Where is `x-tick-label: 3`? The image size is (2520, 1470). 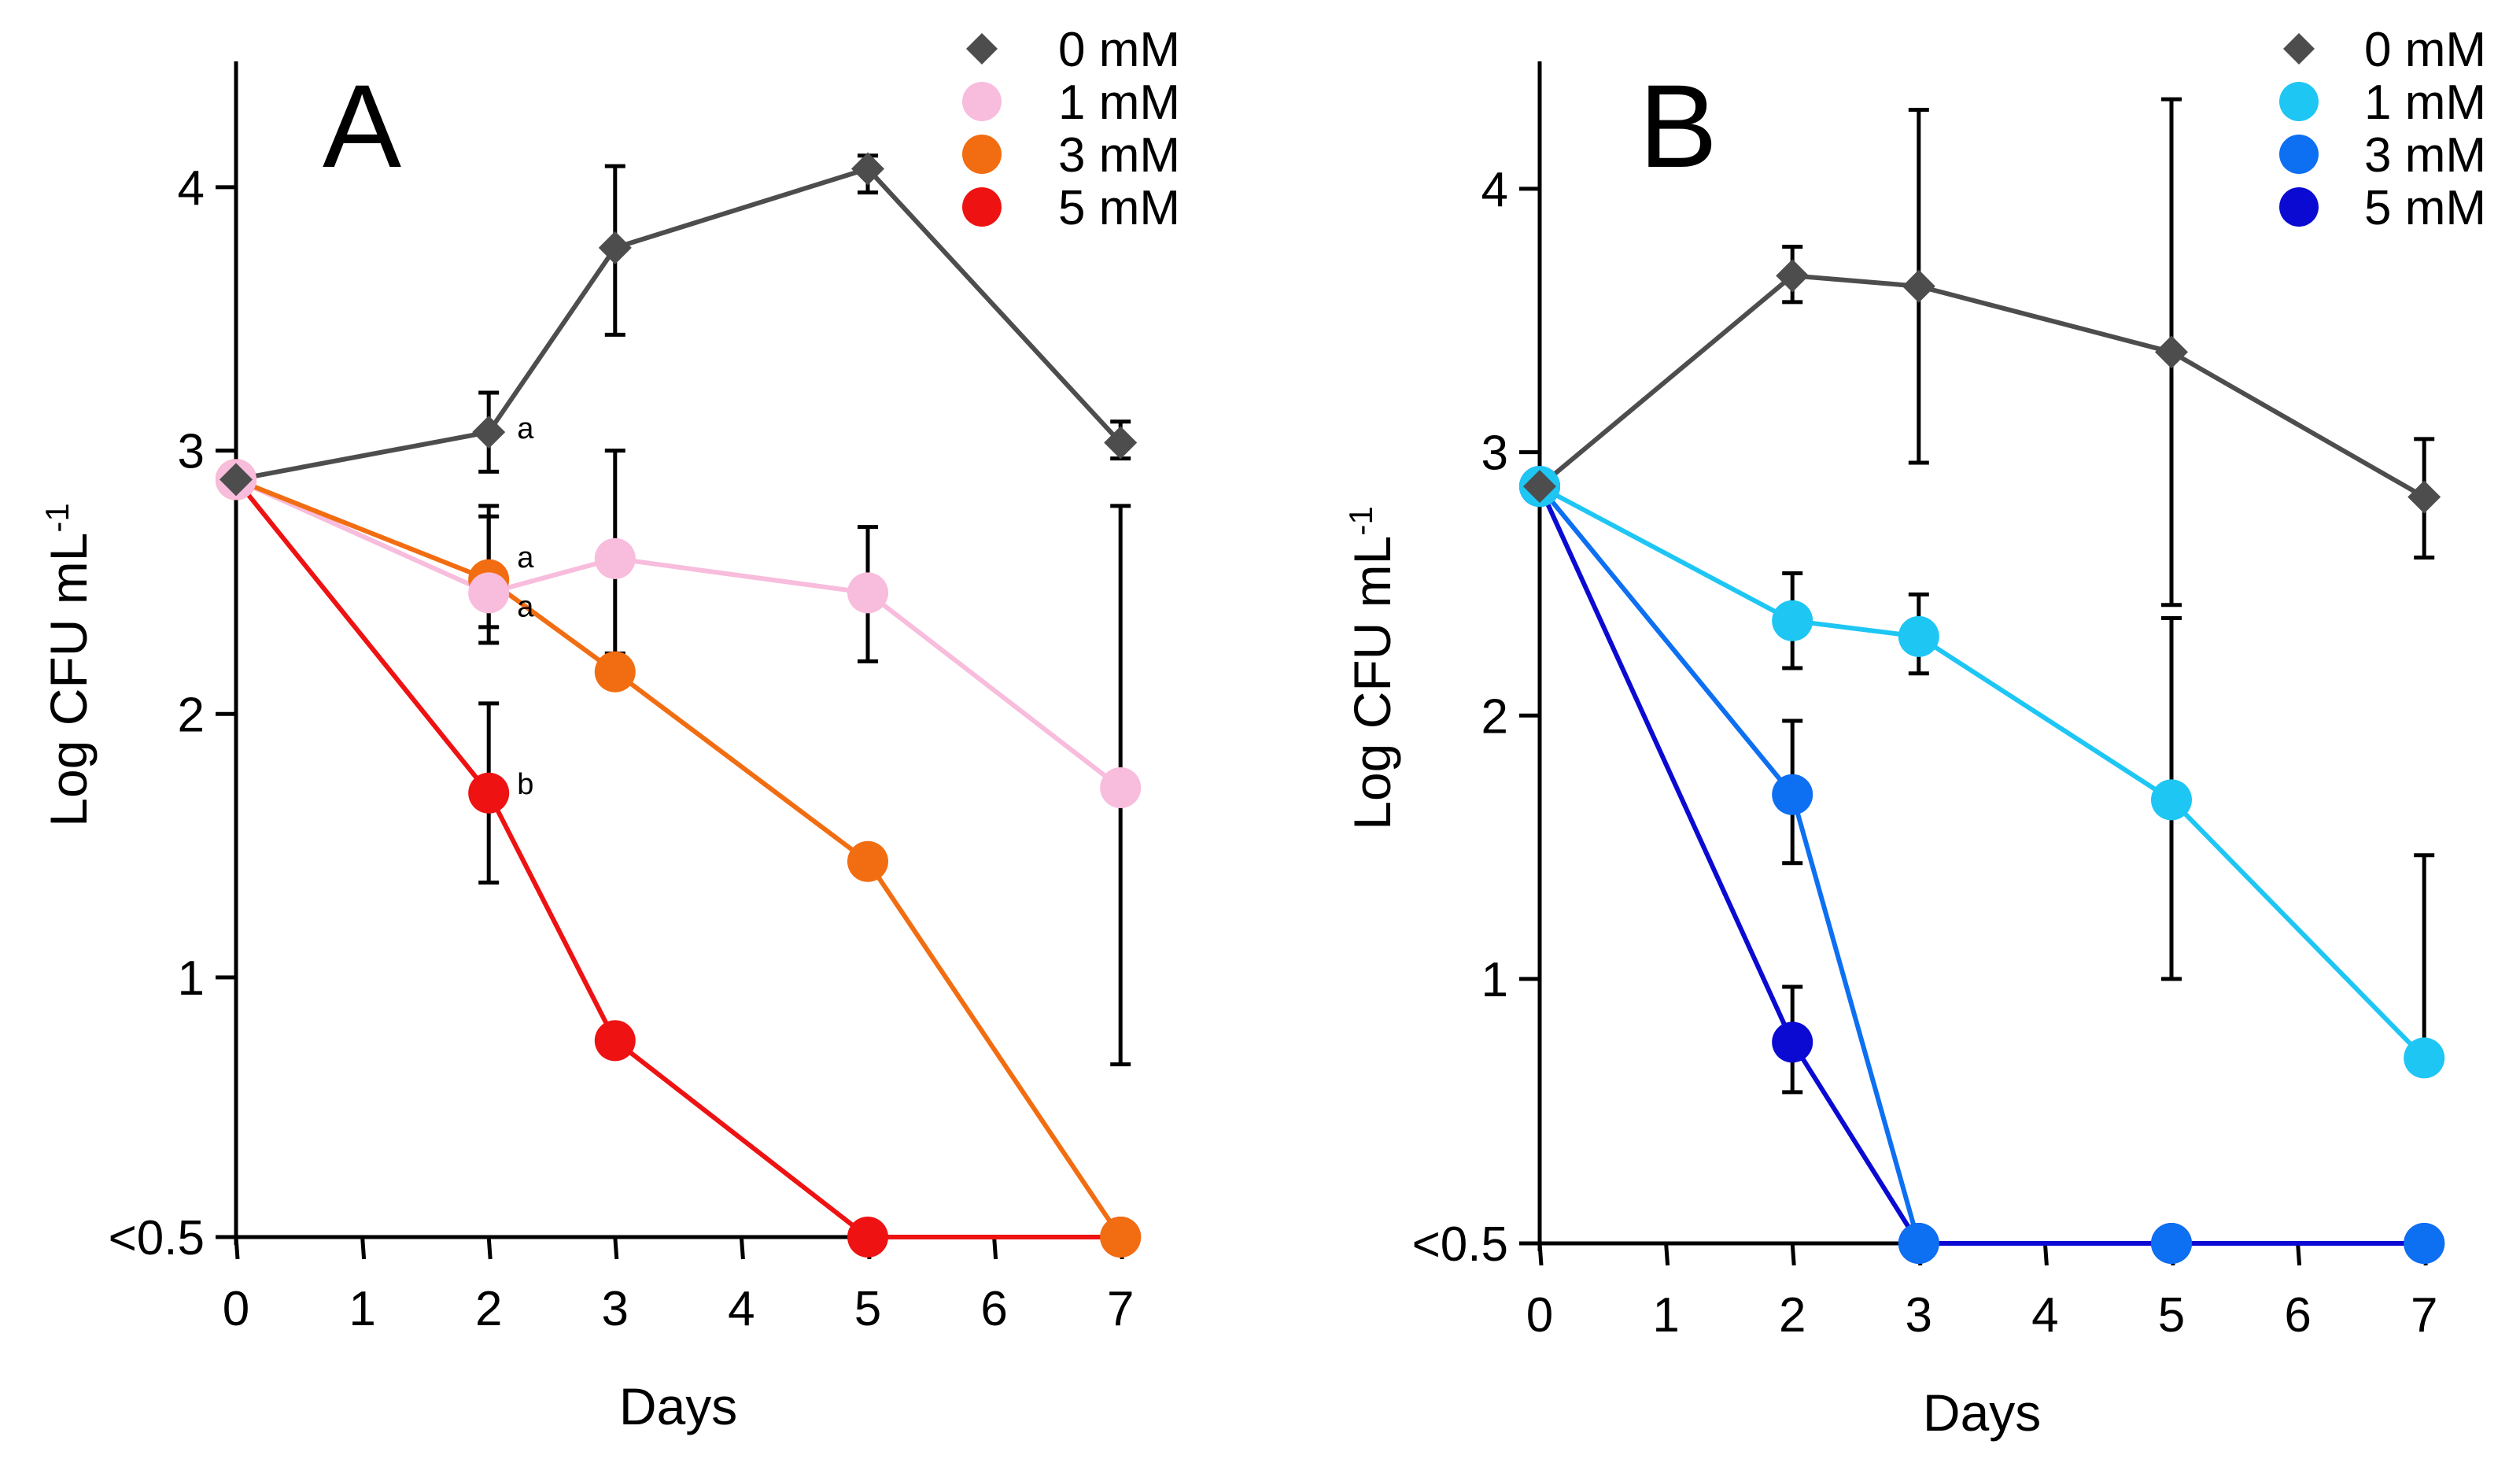
x-tick-label: 3 is located at coordinates (615, 1309).